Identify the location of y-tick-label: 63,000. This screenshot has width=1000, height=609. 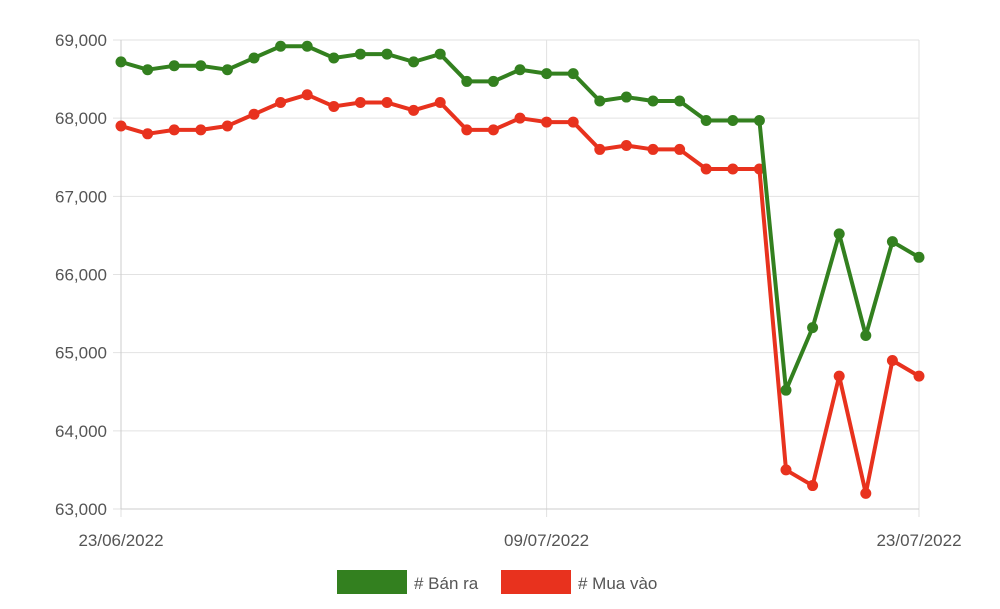
(81, 509).